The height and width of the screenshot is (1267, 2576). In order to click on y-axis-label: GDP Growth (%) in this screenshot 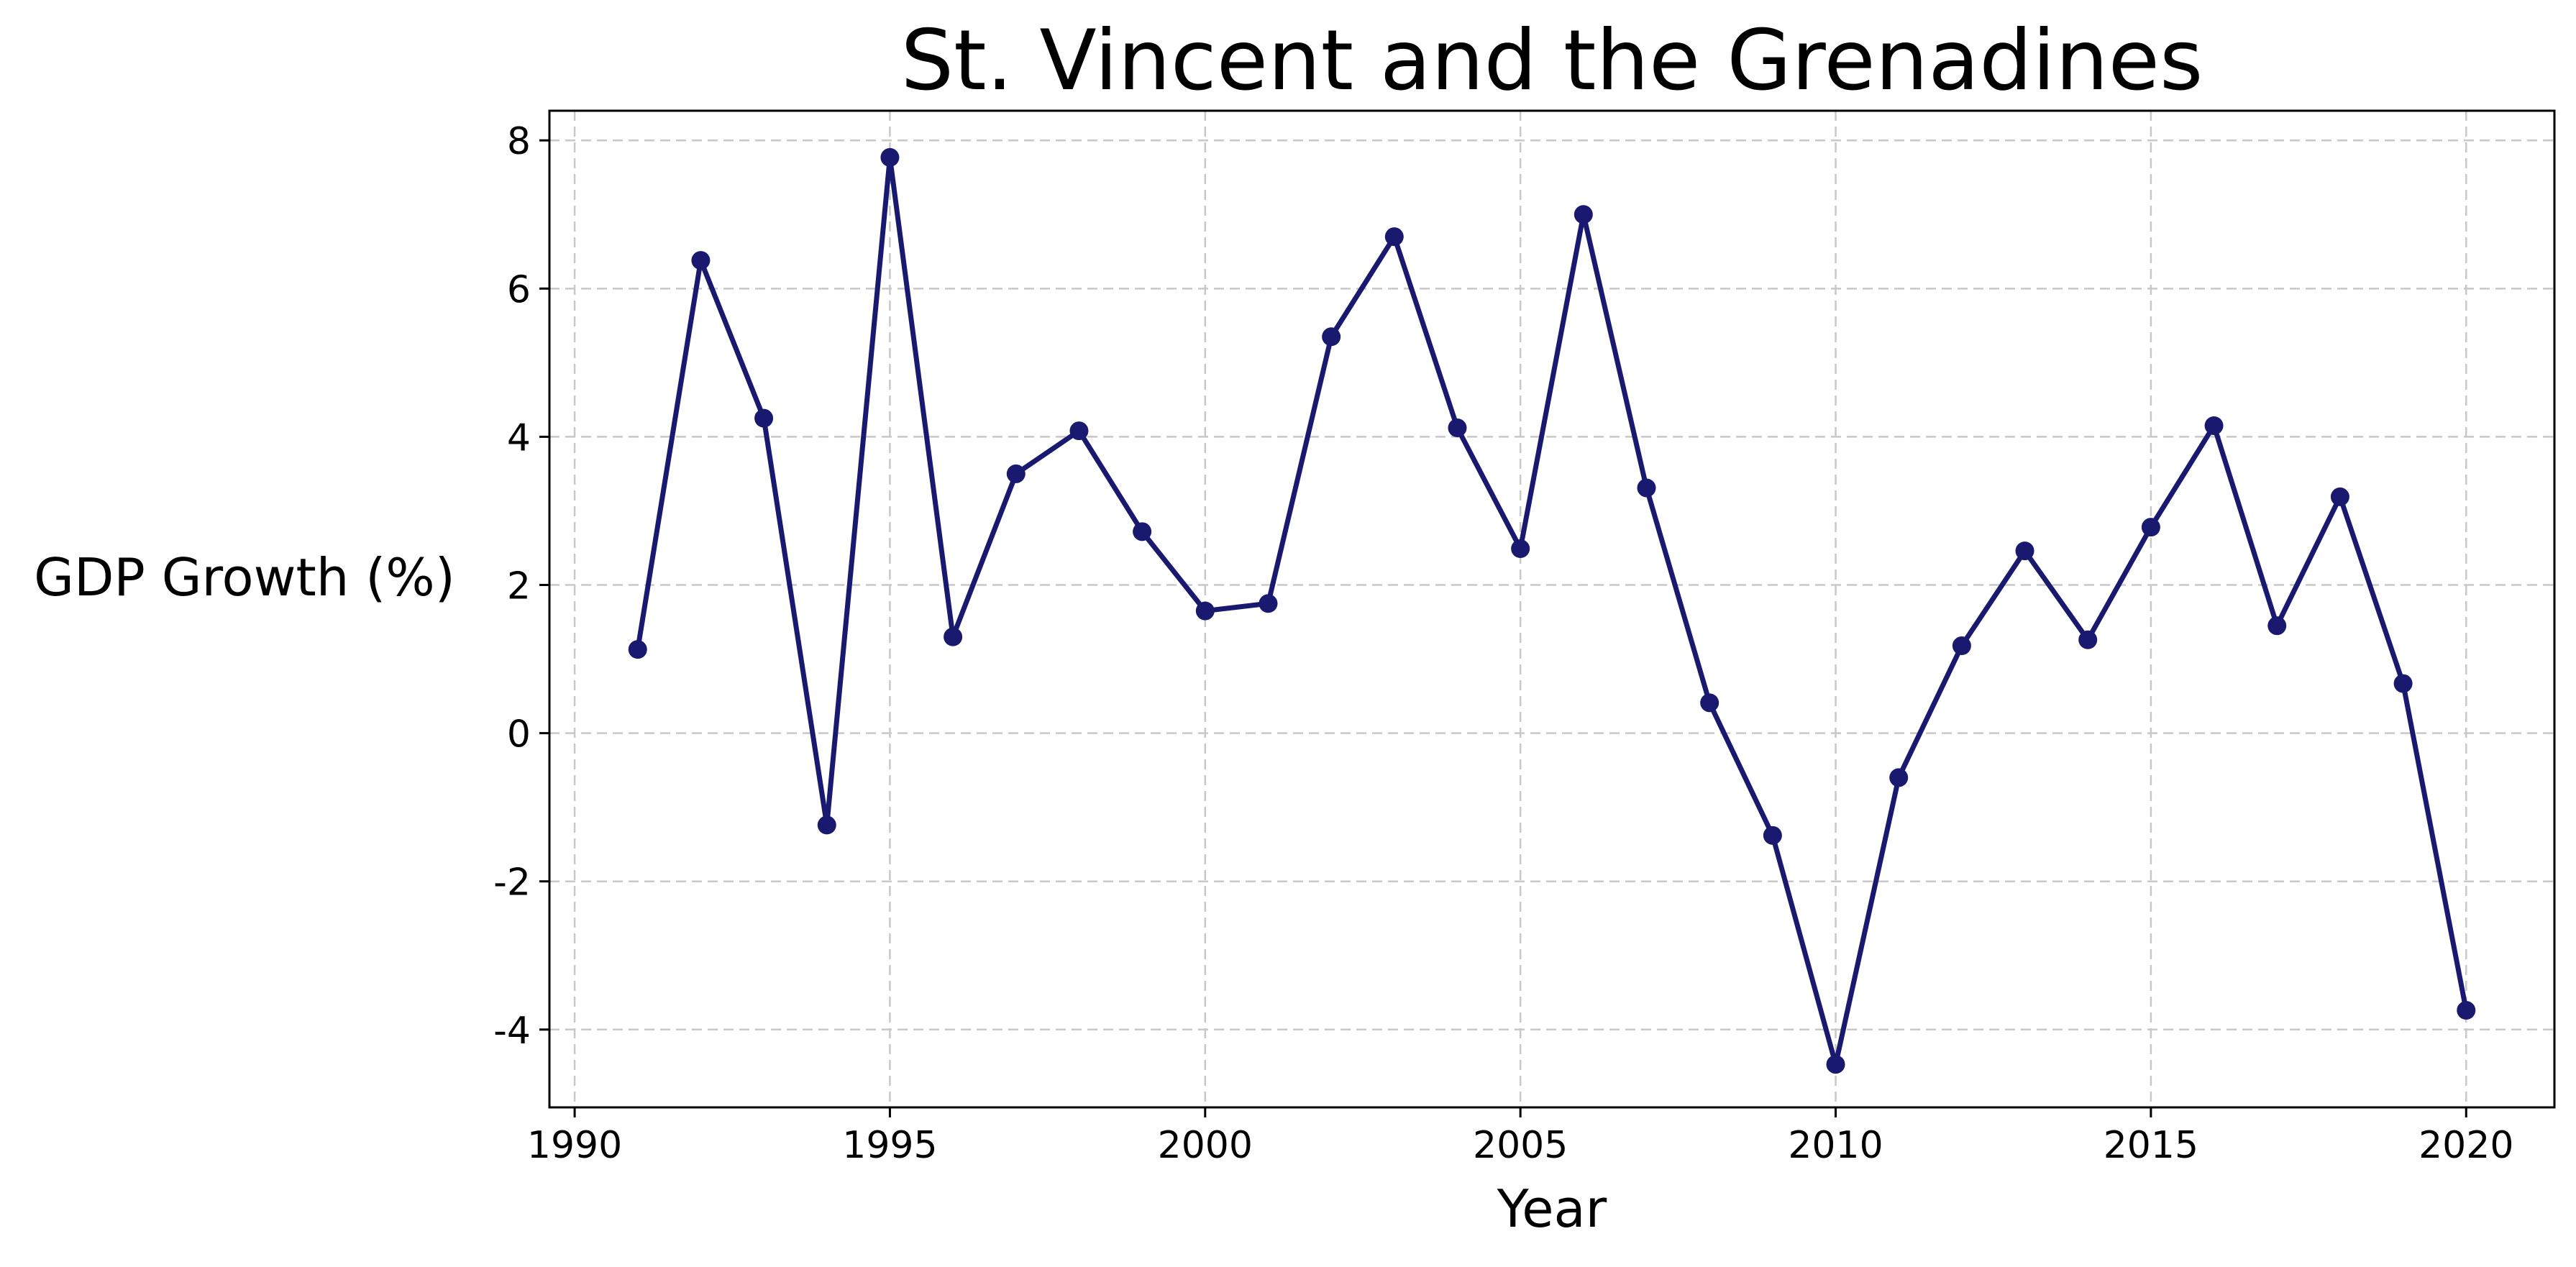, I will do `click(244, 577)`.